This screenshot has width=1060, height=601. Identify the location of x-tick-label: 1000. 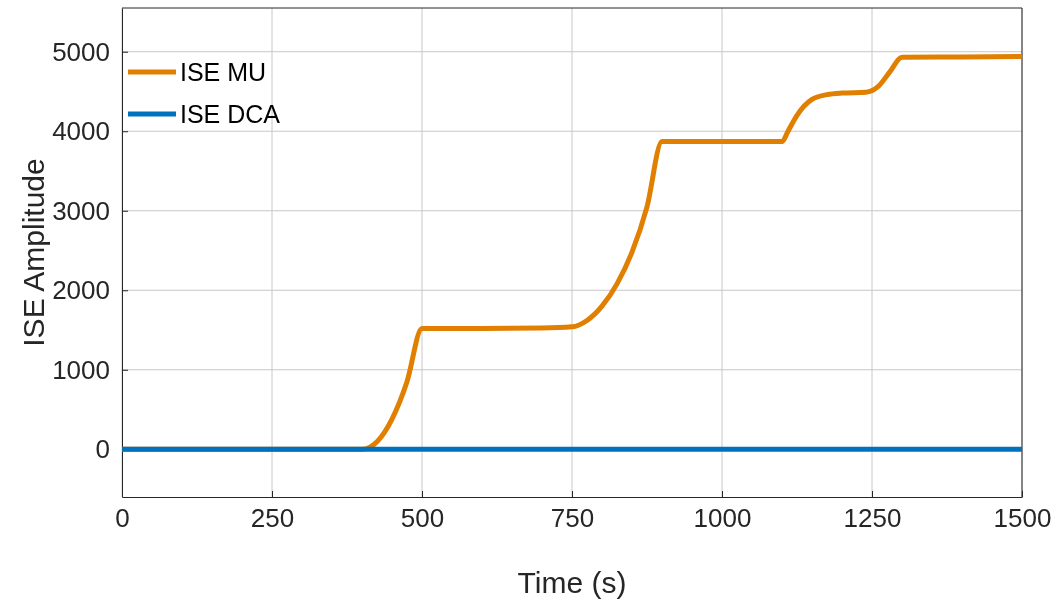
(722, 518).